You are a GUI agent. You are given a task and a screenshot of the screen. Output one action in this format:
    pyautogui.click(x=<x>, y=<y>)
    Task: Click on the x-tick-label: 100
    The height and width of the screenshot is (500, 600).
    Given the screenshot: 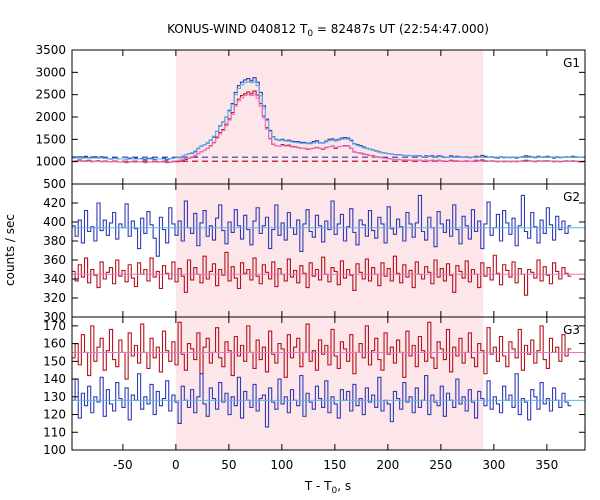 What is the action you would take?
    pyautogui.click(x=281, y=465)
    